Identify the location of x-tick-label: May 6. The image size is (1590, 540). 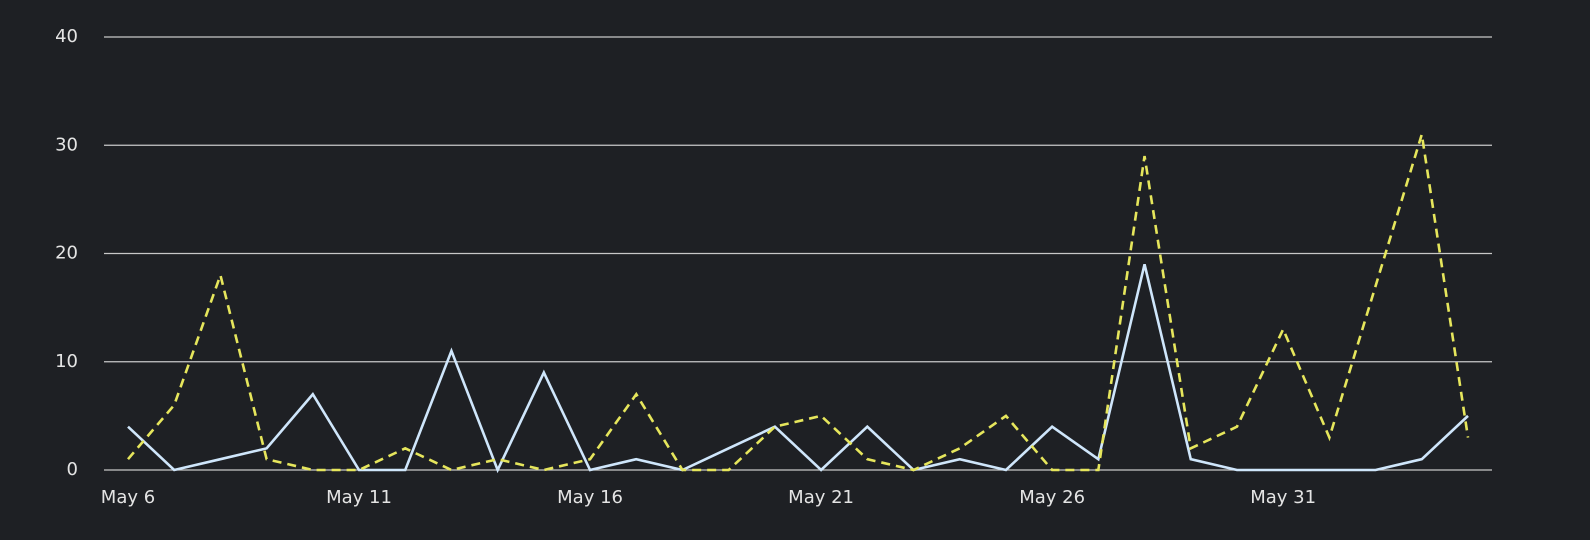
(128, 497).